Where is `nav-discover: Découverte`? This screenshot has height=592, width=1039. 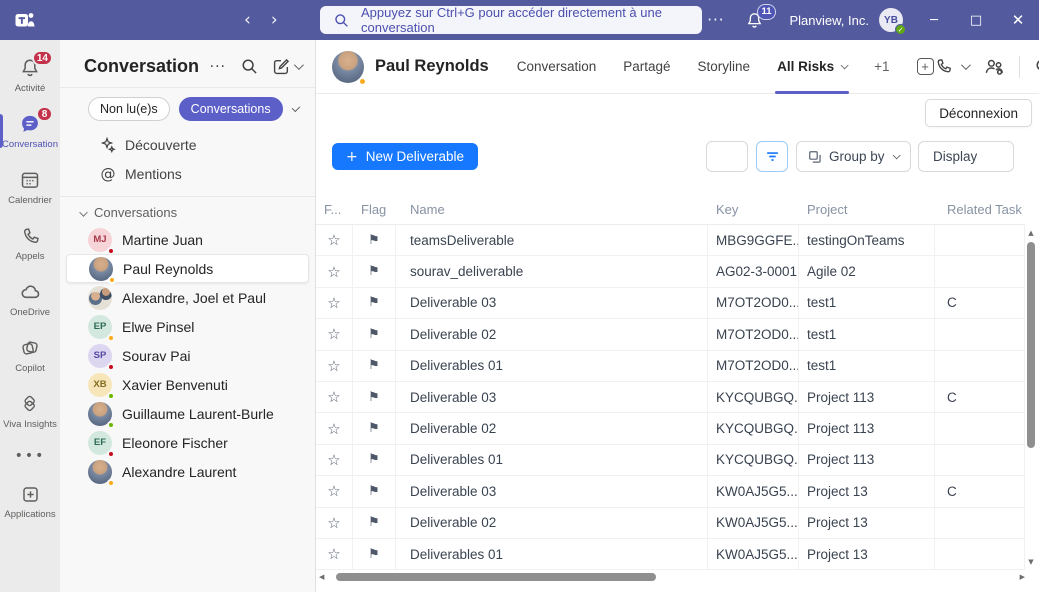
nav-discover: Découverte is located at coordinates (187, 144).